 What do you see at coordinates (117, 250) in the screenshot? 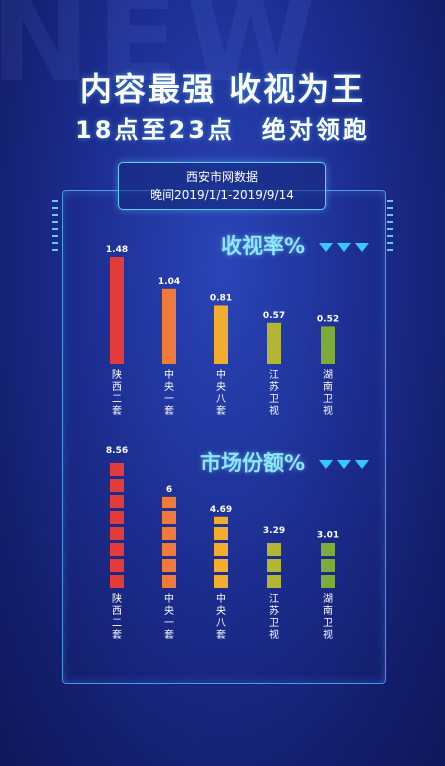
I see `value-label: 1.48` at bounding box center [117, 250].